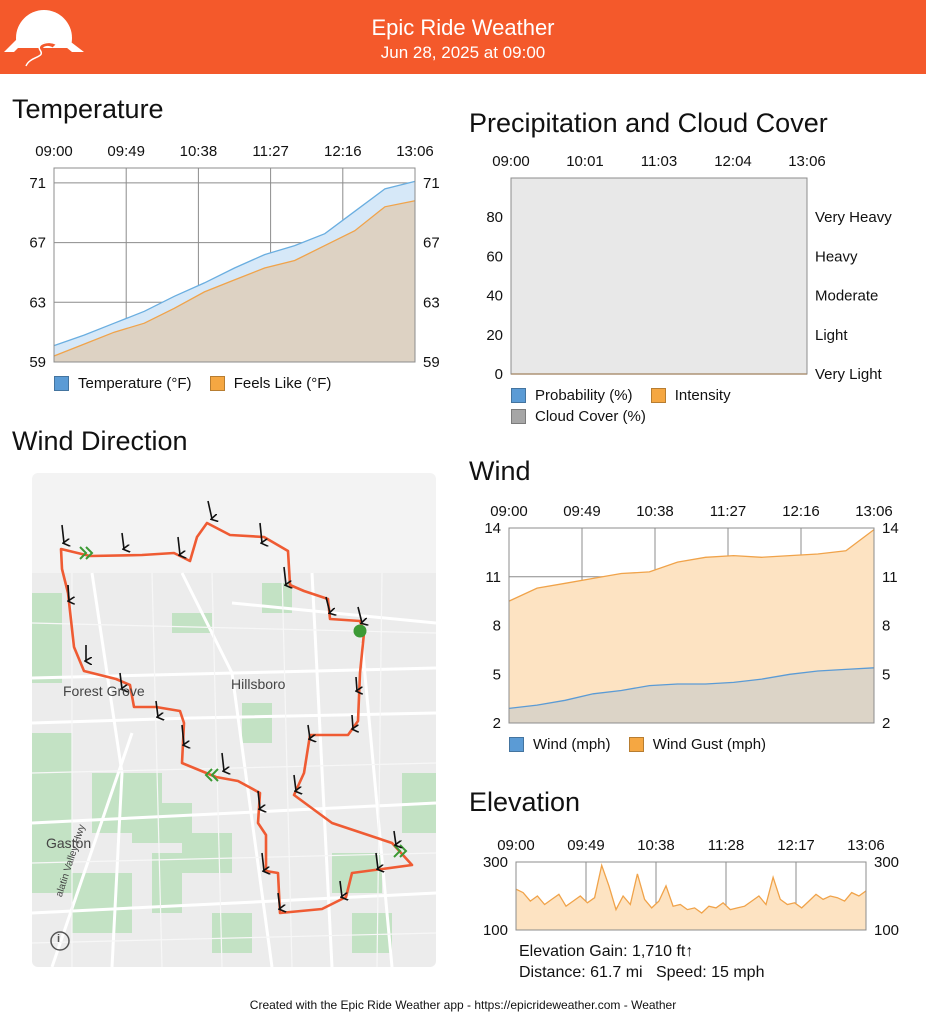 The width and height of the screenshot is (926, 1024). What do you see at coordinates (59, 939) in the screenshot?
I see `map-info-icon: i` at bounding box center [59, 939].